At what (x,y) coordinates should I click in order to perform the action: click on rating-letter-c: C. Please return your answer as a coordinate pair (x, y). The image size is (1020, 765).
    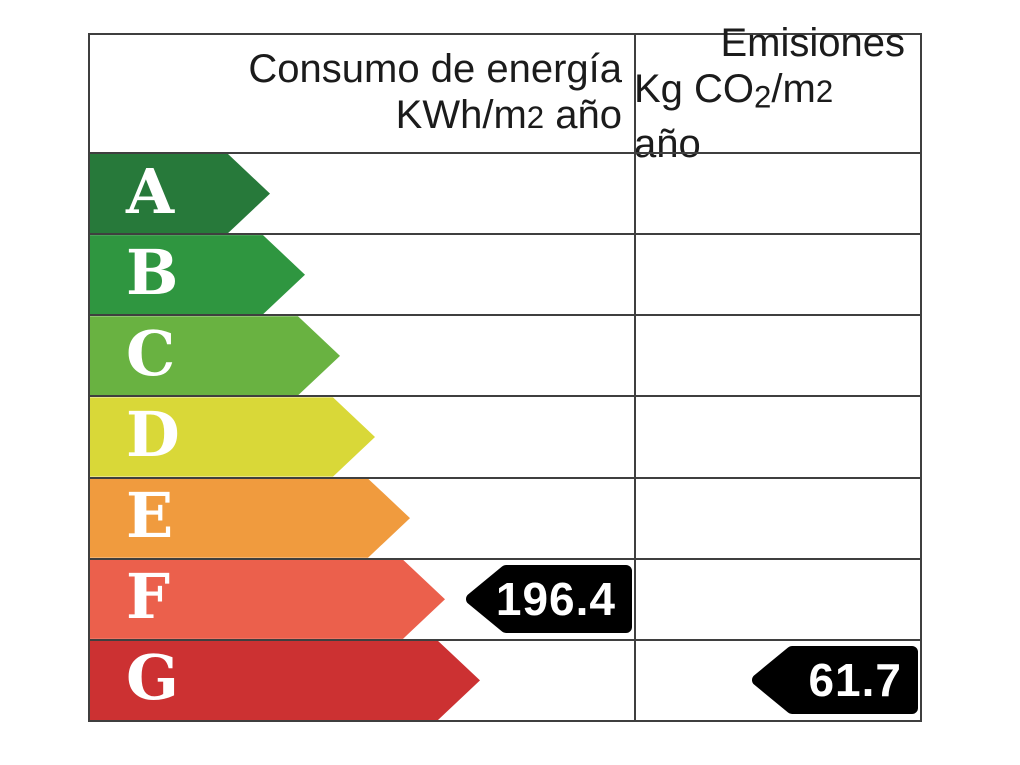
    Looking at the image, I should click on (151, 353).